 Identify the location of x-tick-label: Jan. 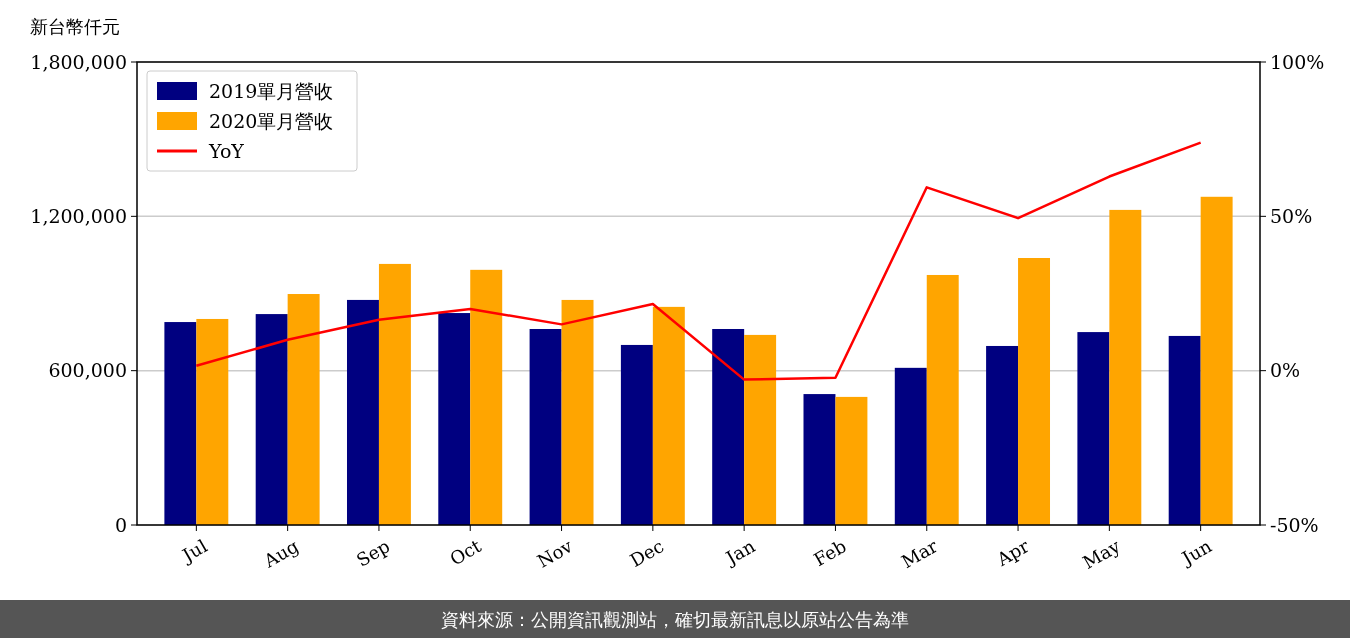
(739, 552).